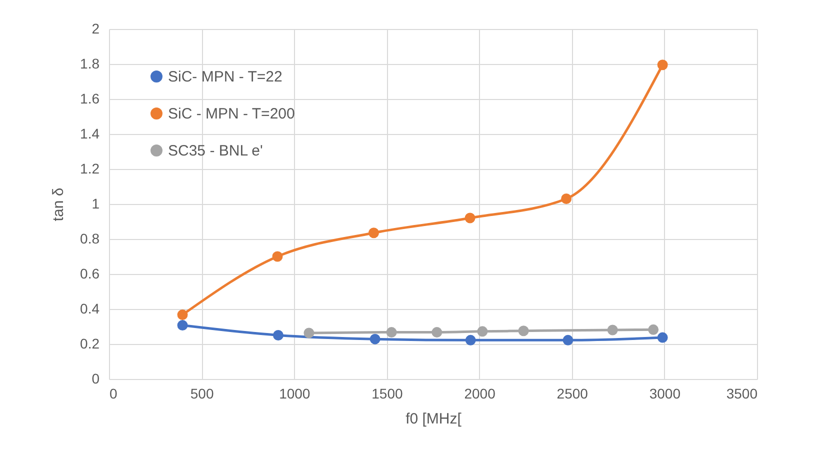  What do you see at coordinates (665, 394) in the screenshot?
I see `x-tick-label: 3000` at bounding box center [665, 394].